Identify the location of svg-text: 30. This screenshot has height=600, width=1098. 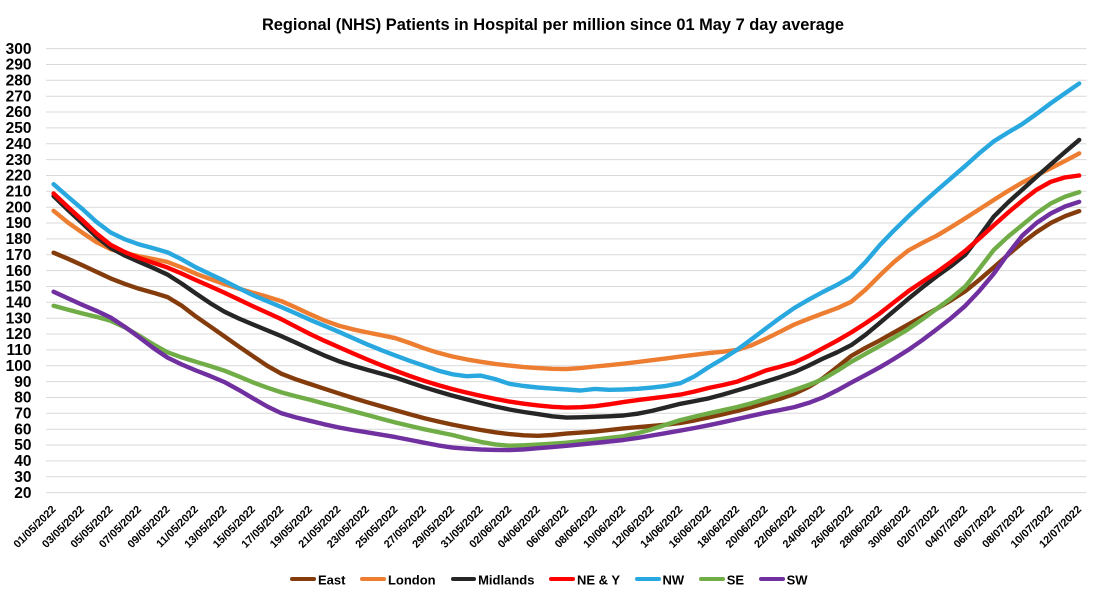
(22, 477).